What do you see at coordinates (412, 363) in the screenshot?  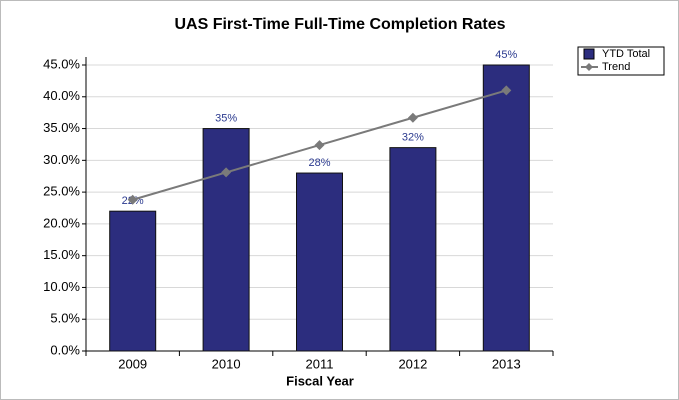 I see `x-tick-label: 2012` at bounding box center [412, 363].